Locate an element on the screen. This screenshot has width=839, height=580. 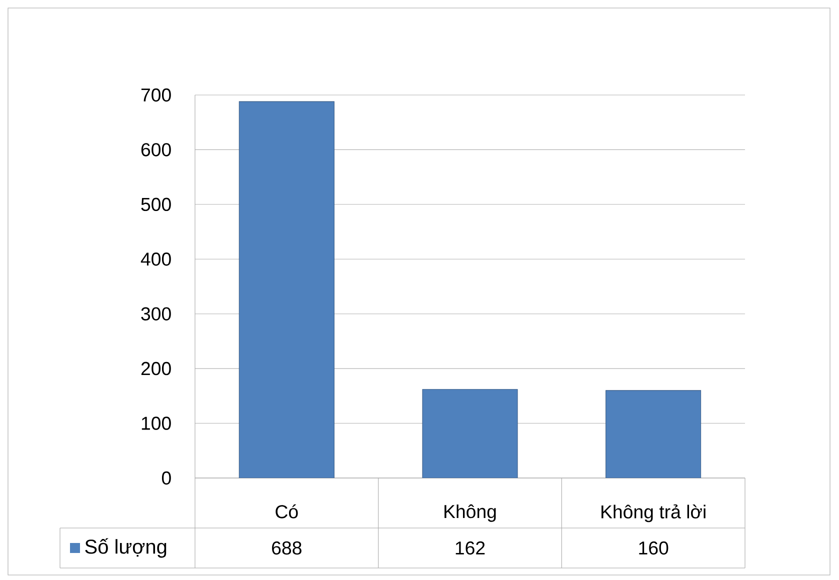
y-tick-label: 700 is located at coordinates (156, 95).